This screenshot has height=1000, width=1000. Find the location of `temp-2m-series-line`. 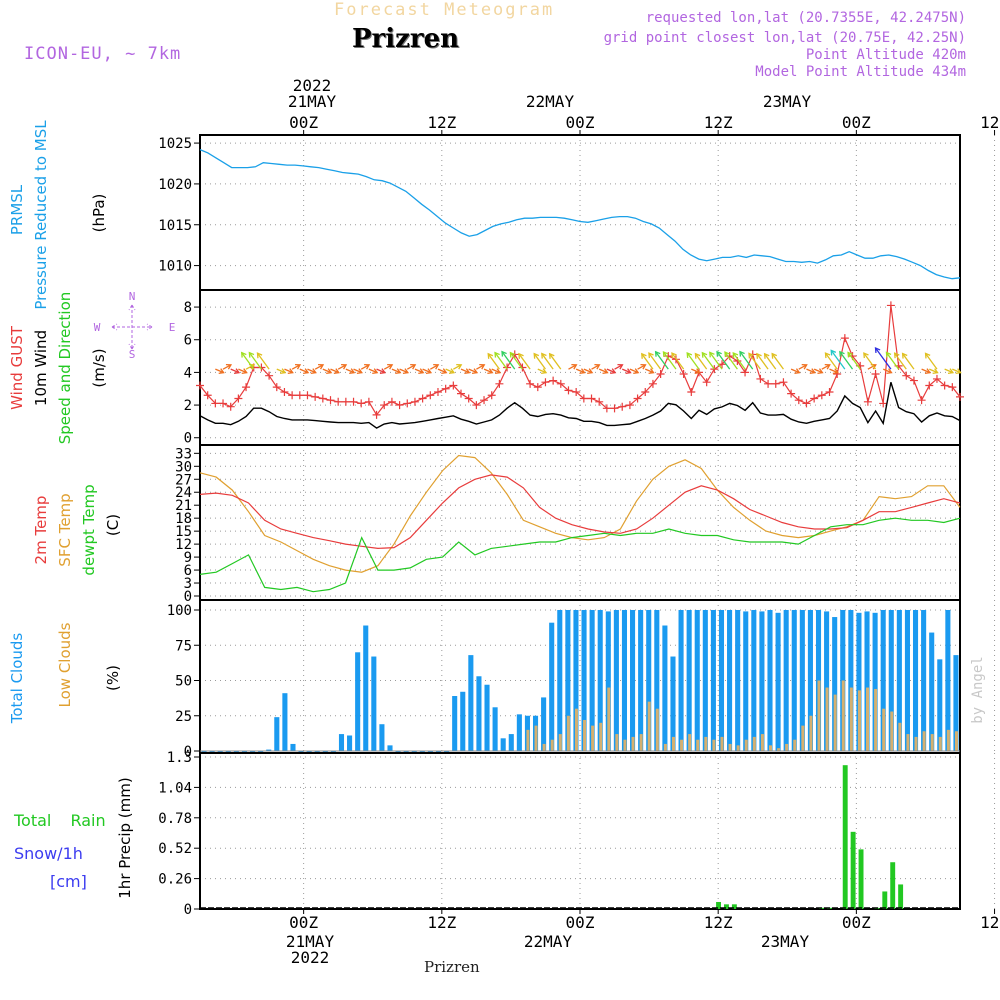

temp-2m-series-line is located at coordinates (580, 512).